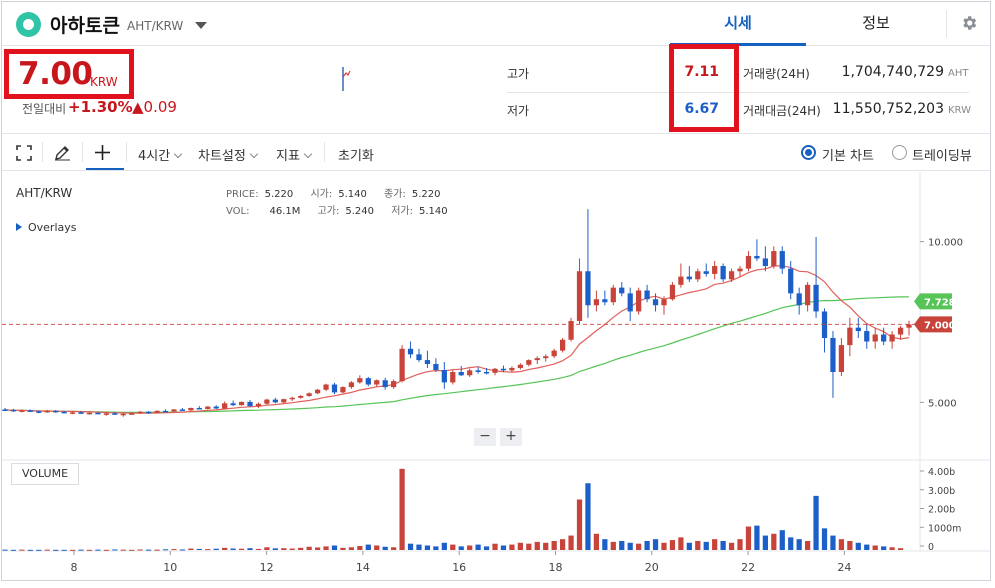  Describe the element at coordinates (24, 153) in the screenshot. I see `fullscreen-icon` at that location.